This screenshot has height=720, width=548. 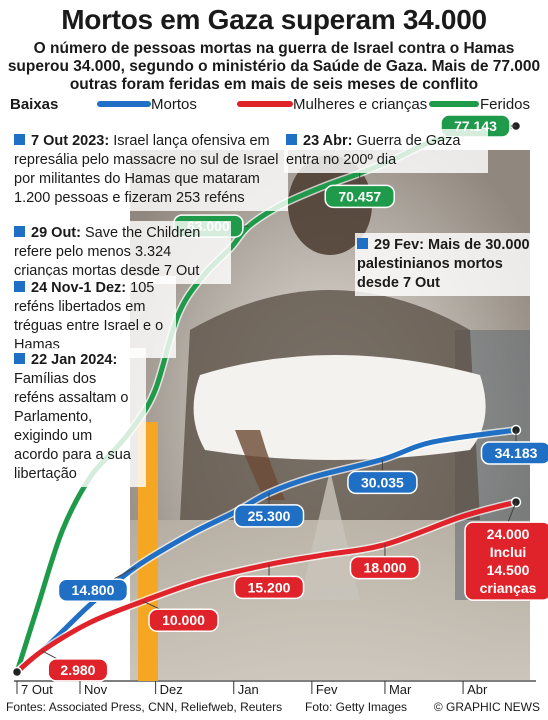 I want to click on value-label-4: 25.300, so click(x=269, y=516).